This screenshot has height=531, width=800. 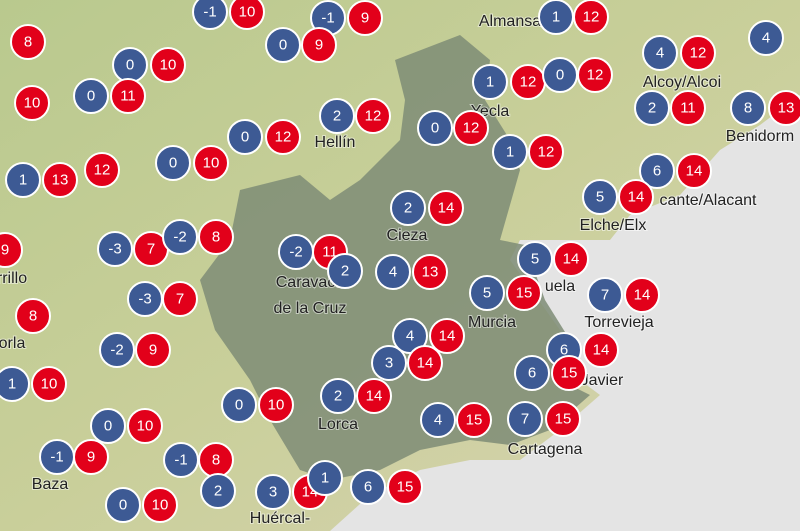 What do you see at coordinates (310, 308) in the screenshot?
I see `place-label: de la Cruz` at bounding box center [310, 308].